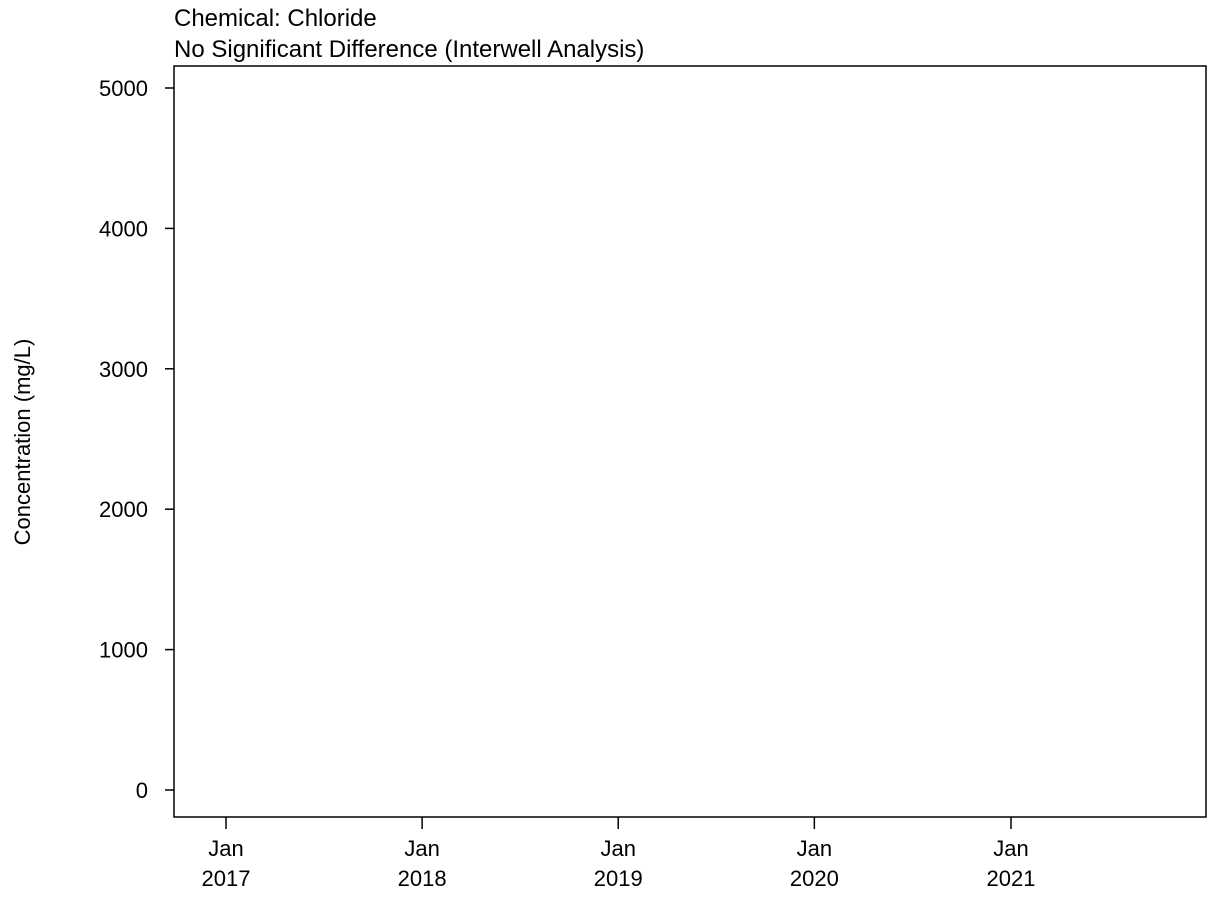 This screenshot has height=903, width=1211. What do you see at coordinates (22, 442) in the screenshot?
I see `y-axis-label: Concentration (mg/L)` at bounding box center [22, 442].